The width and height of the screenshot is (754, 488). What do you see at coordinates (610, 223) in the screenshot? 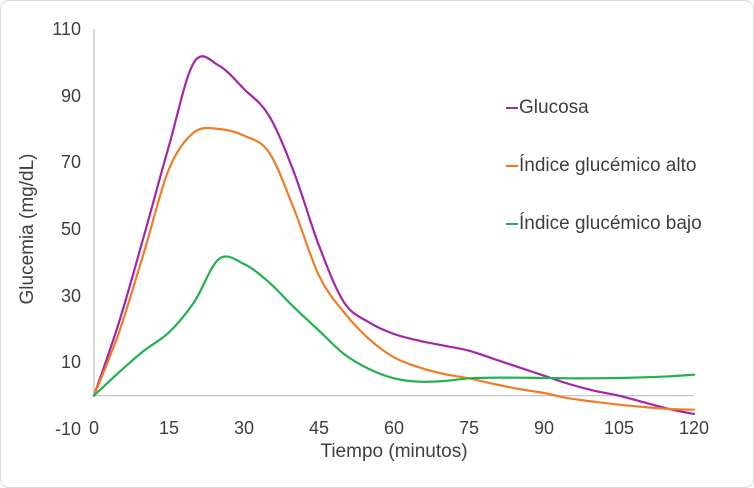
I see `legend-label: Índice glucémico bajo` at bounding box center [610, 223].